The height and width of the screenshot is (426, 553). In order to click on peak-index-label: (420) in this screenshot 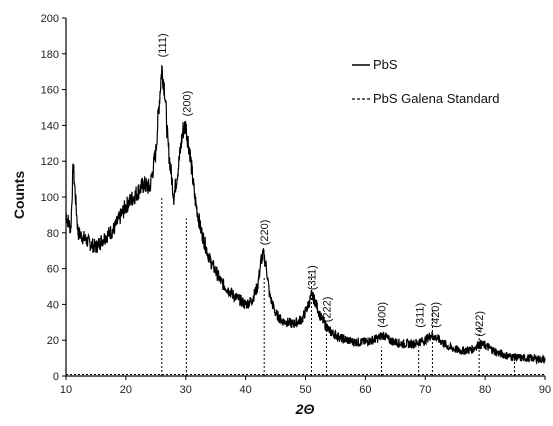, I will do `click(436, 315)`.